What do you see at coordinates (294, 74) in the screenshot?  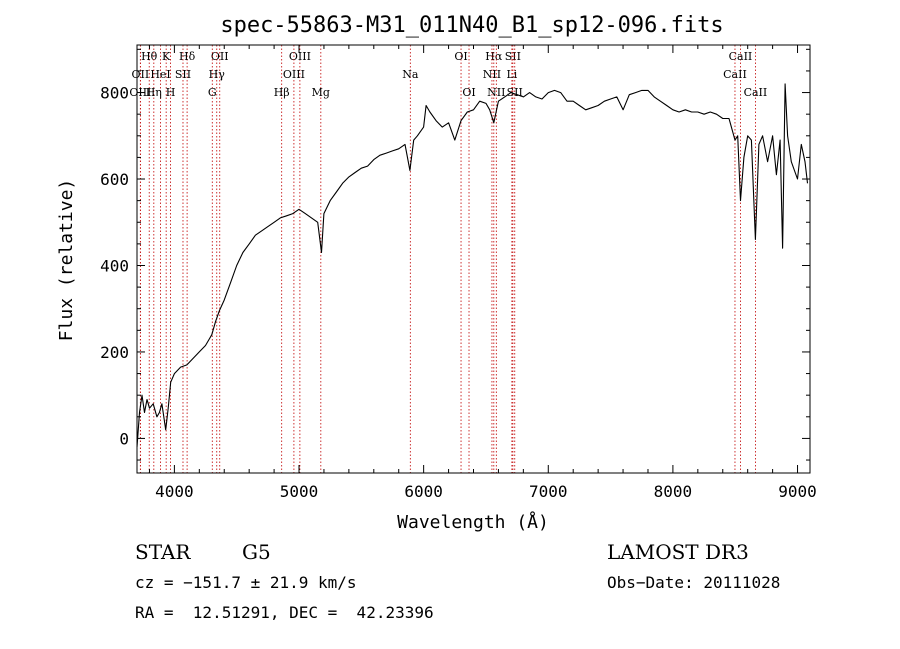 I see `line-label-13: OIII` at bounding box center [294, 74].